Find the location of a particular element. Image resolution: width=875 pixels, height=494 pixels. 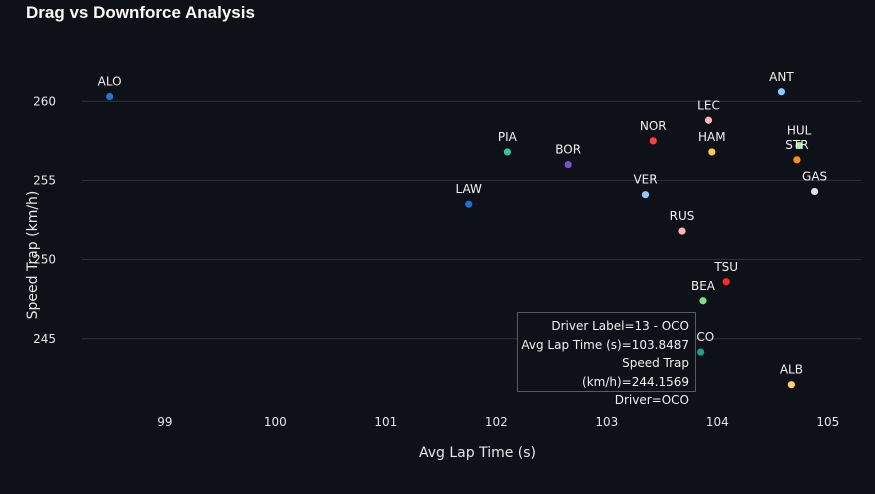

point-label: TSU is located at coordinates (725, 267).